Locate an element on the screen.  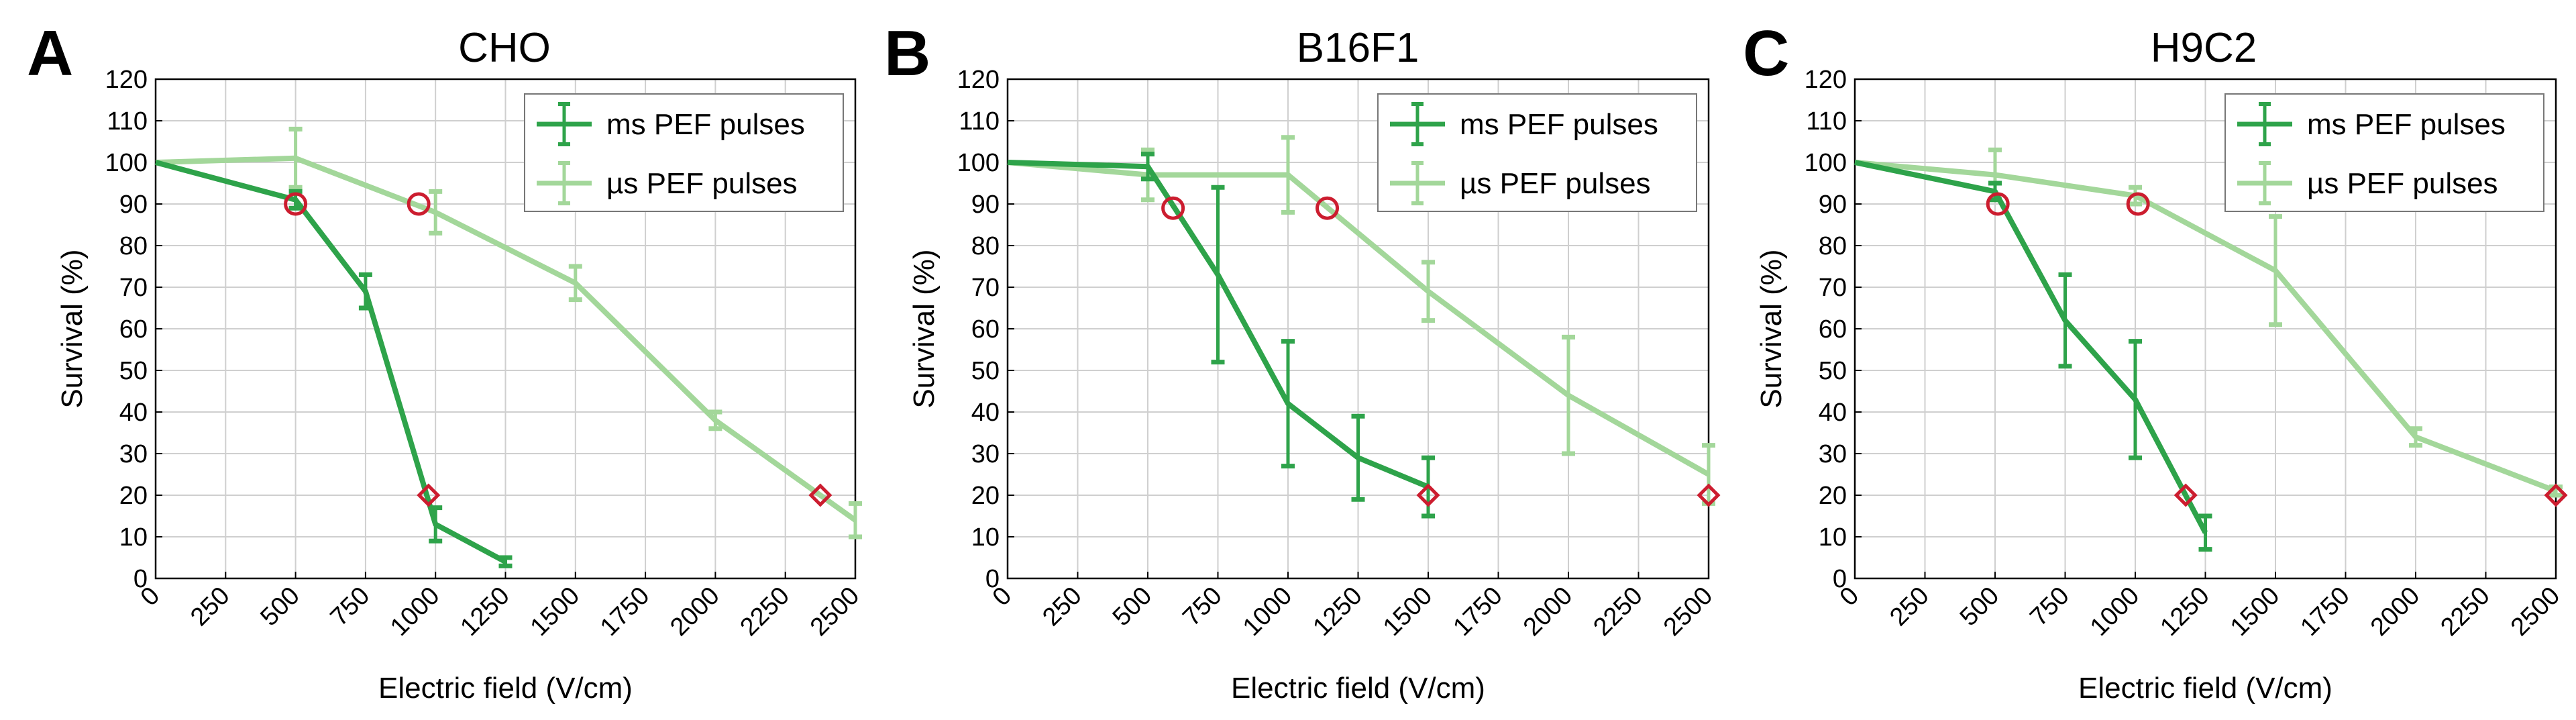
chart-title: CHO is located at coordinates (504, 48).